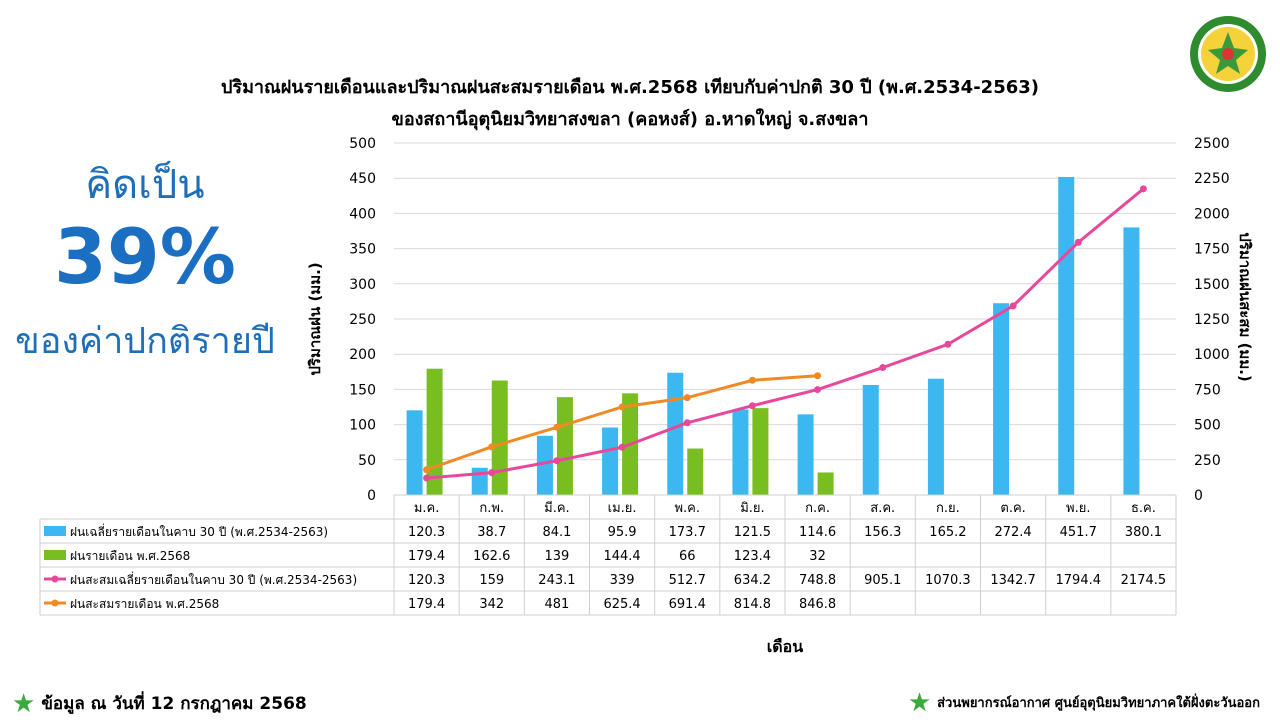 This screenshot has width=1280, height=720. What do you see at coordinates (817, 556) in the screenshot?
I see `table-cell-value: 32` at bounding box center [817, 556].